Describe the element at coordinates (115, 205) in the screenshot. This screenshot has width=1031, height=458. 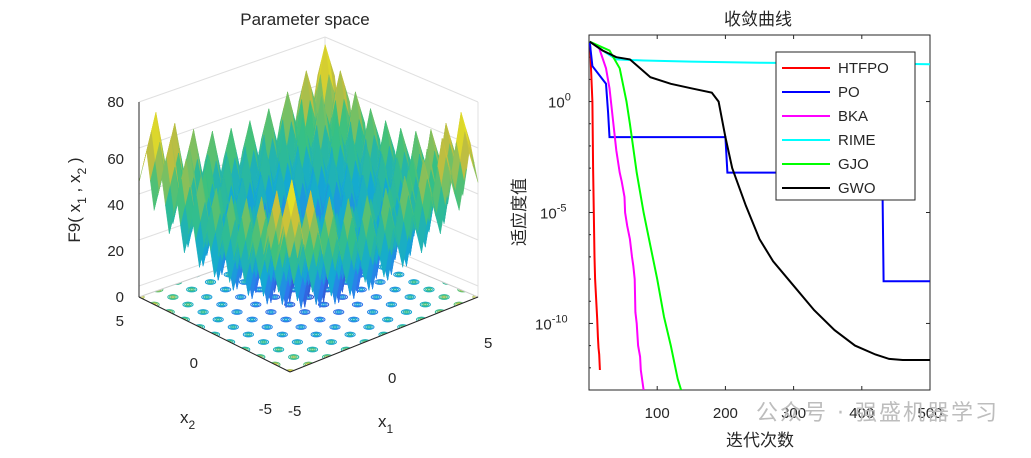
I see `z-tick-40: 40` at that location.